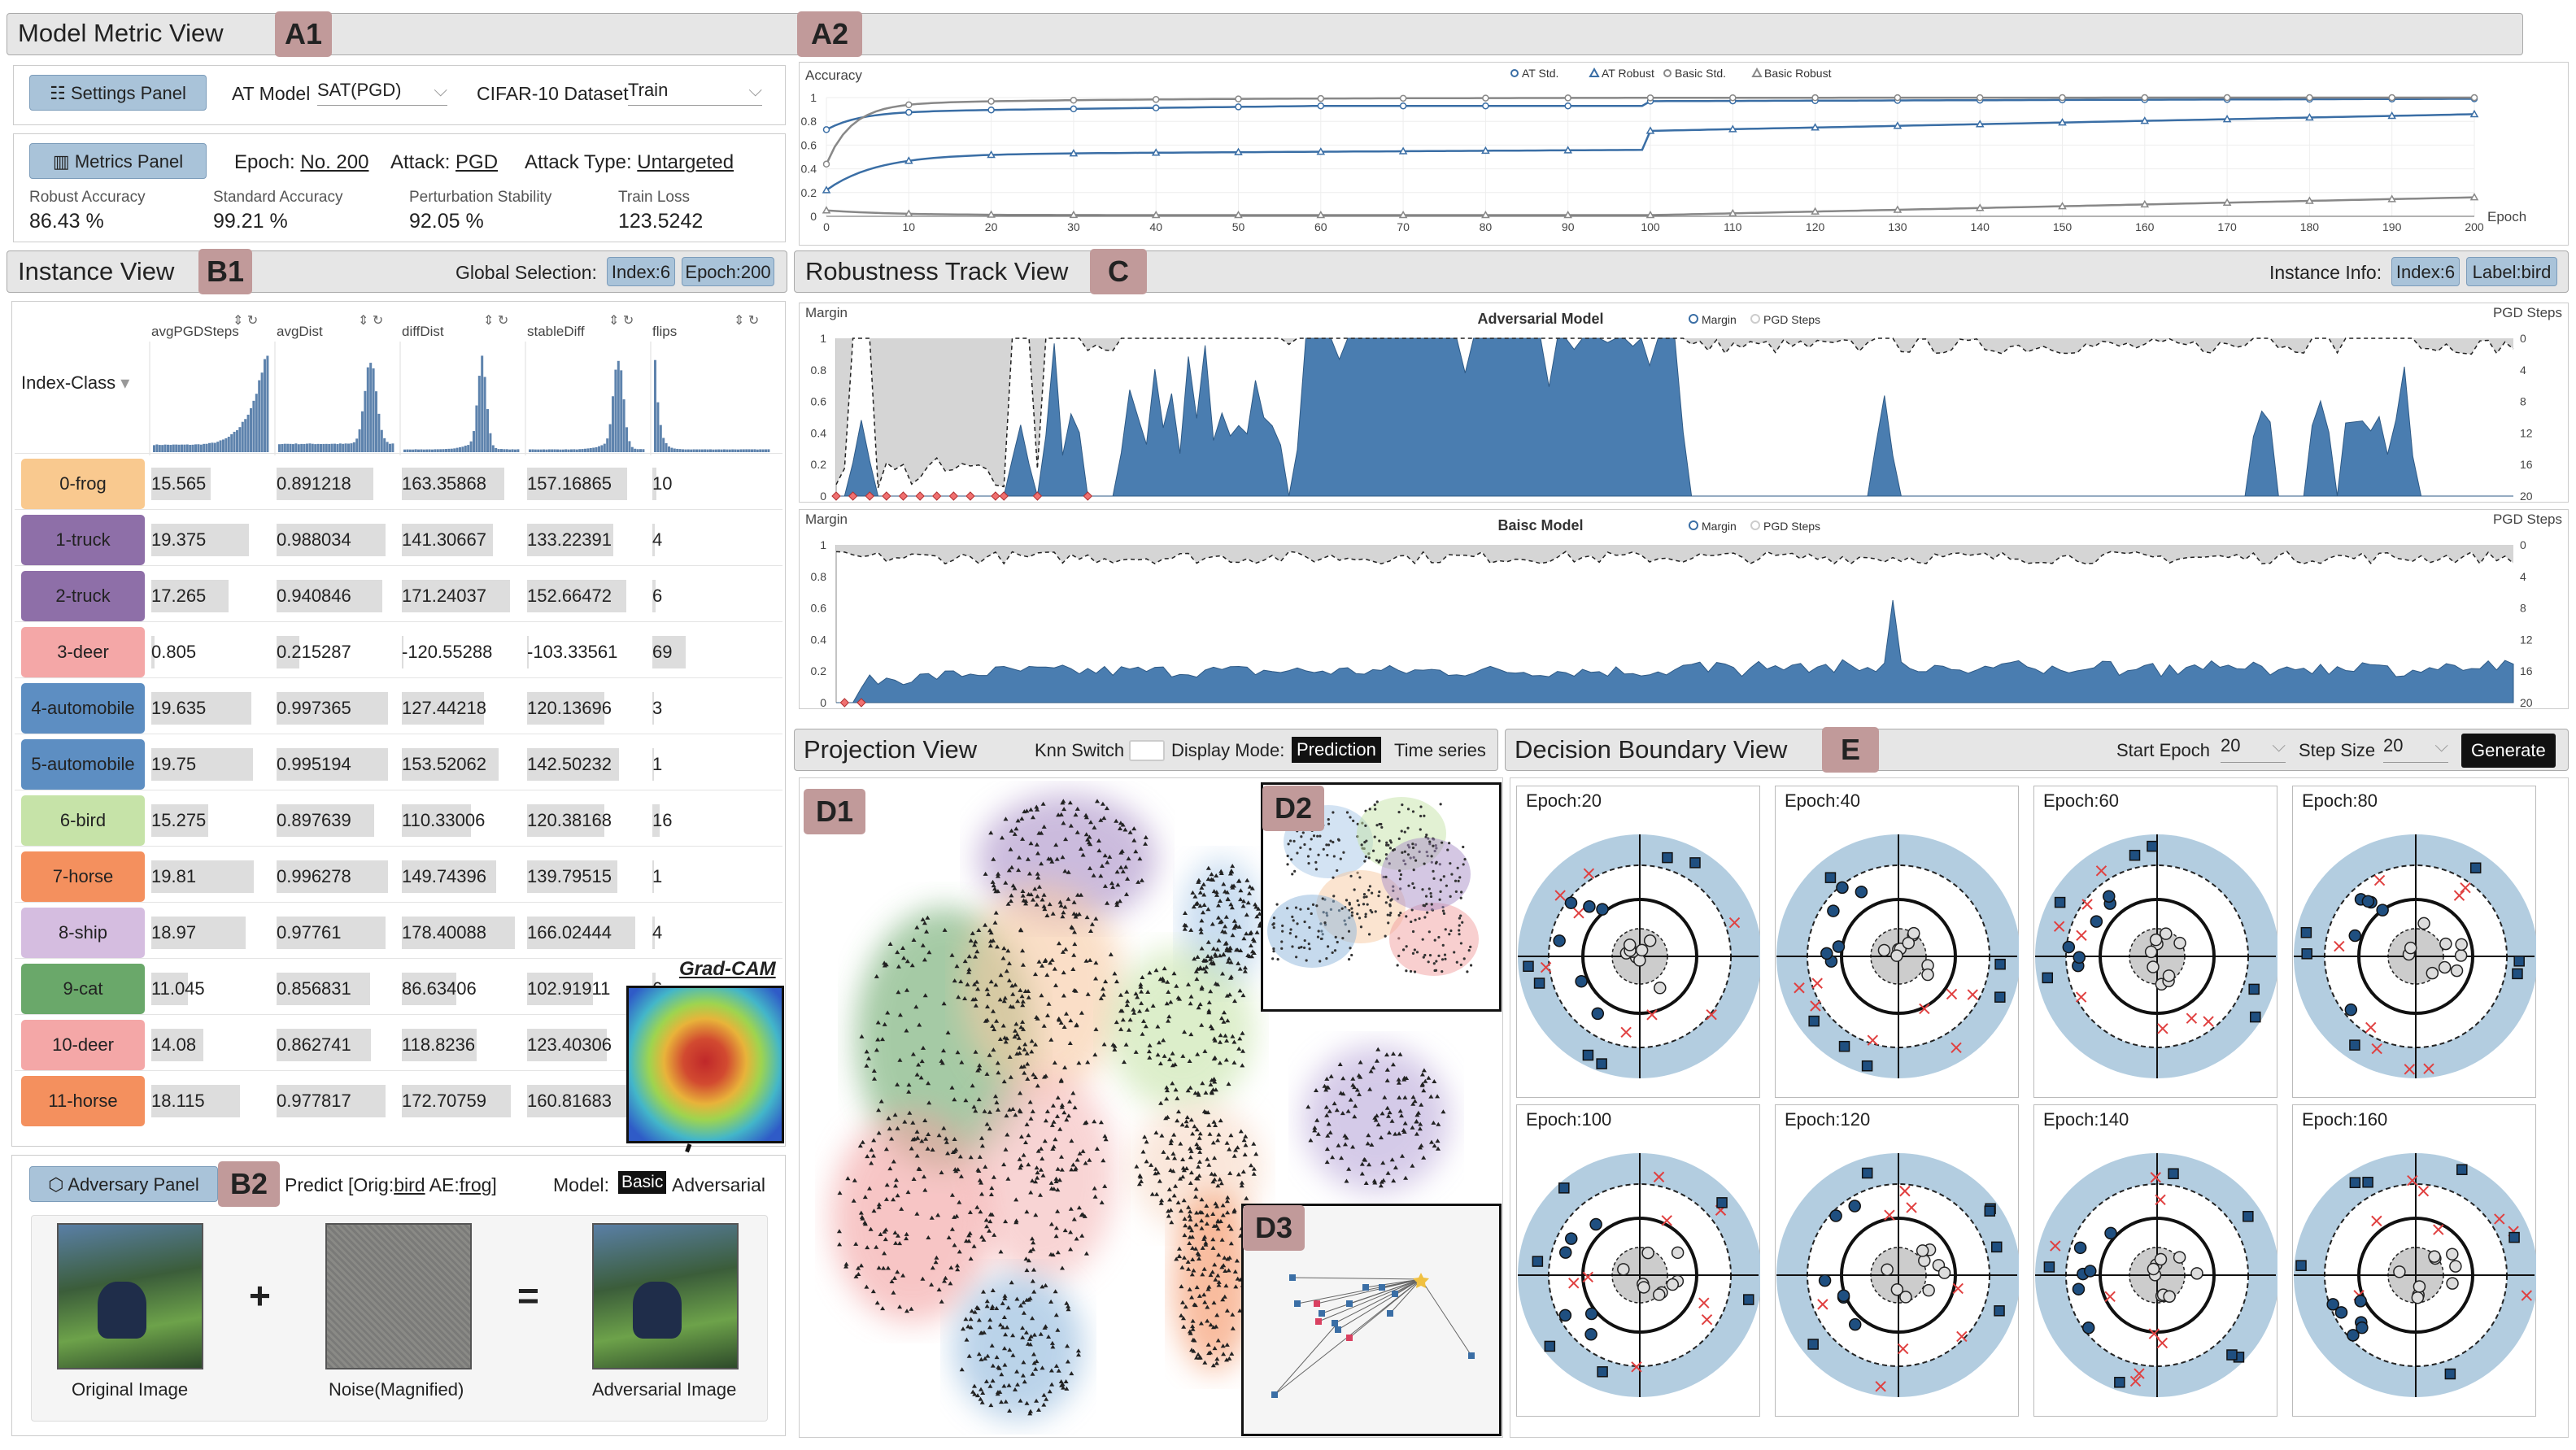 This screenshot has width=2576, height=1450. What do you see at coordinates (75, 383) in the screenshot?
I see `index-class-header: Index-Class ▾` at bounding box center [75, 383].